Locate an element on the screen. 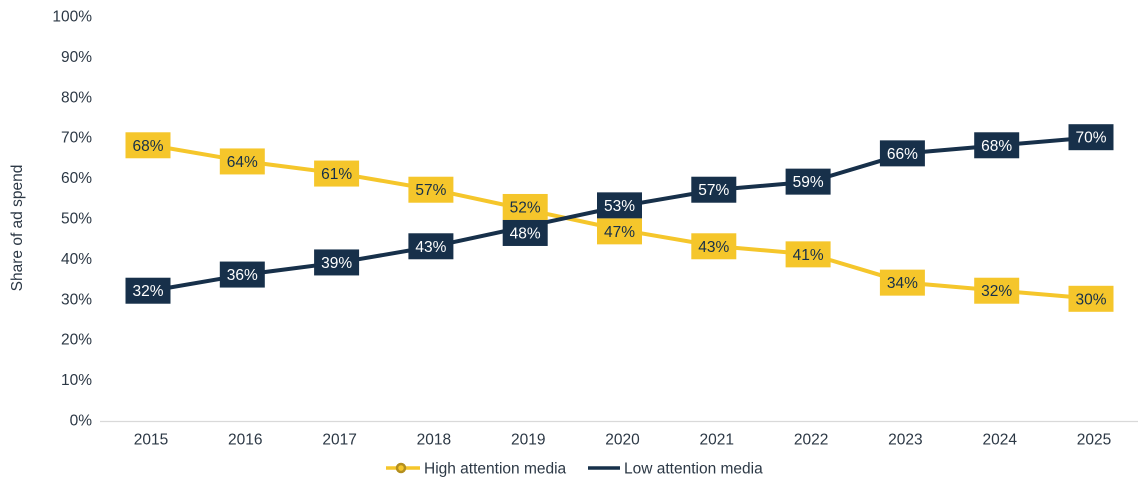 The width and height of the screenshot is (1147, 488). y-tick-label: 60% is located at coordinates (76, 178).